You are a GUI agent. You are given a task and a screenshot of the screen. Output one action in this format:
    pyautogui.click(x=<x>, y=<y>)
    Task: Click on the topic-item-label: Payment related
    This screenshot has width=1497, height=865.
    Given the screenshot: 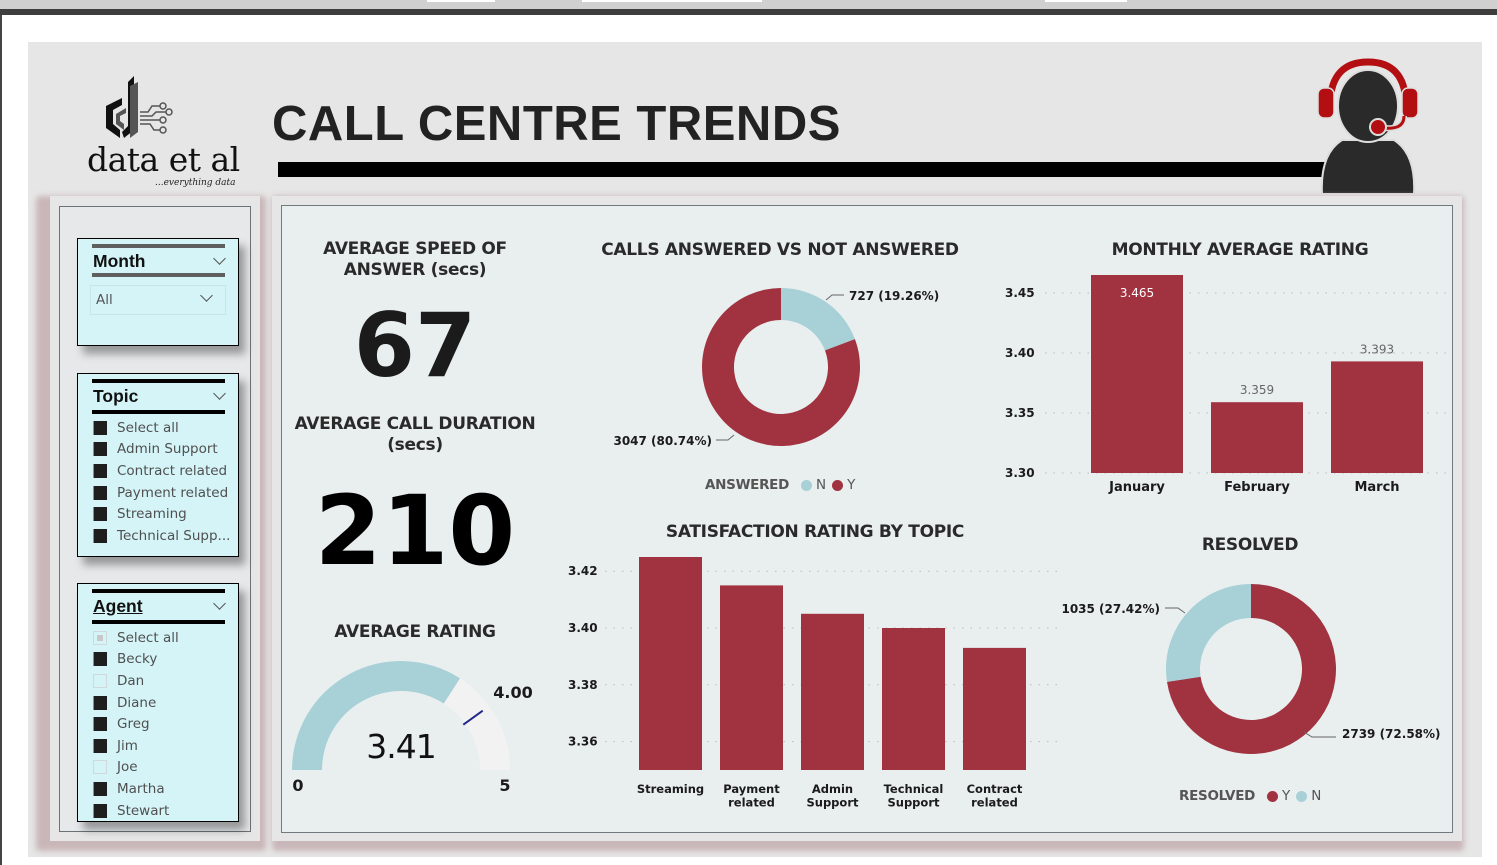 What is the action you would take?
    pyautogui.click(x=173, y=492)
    